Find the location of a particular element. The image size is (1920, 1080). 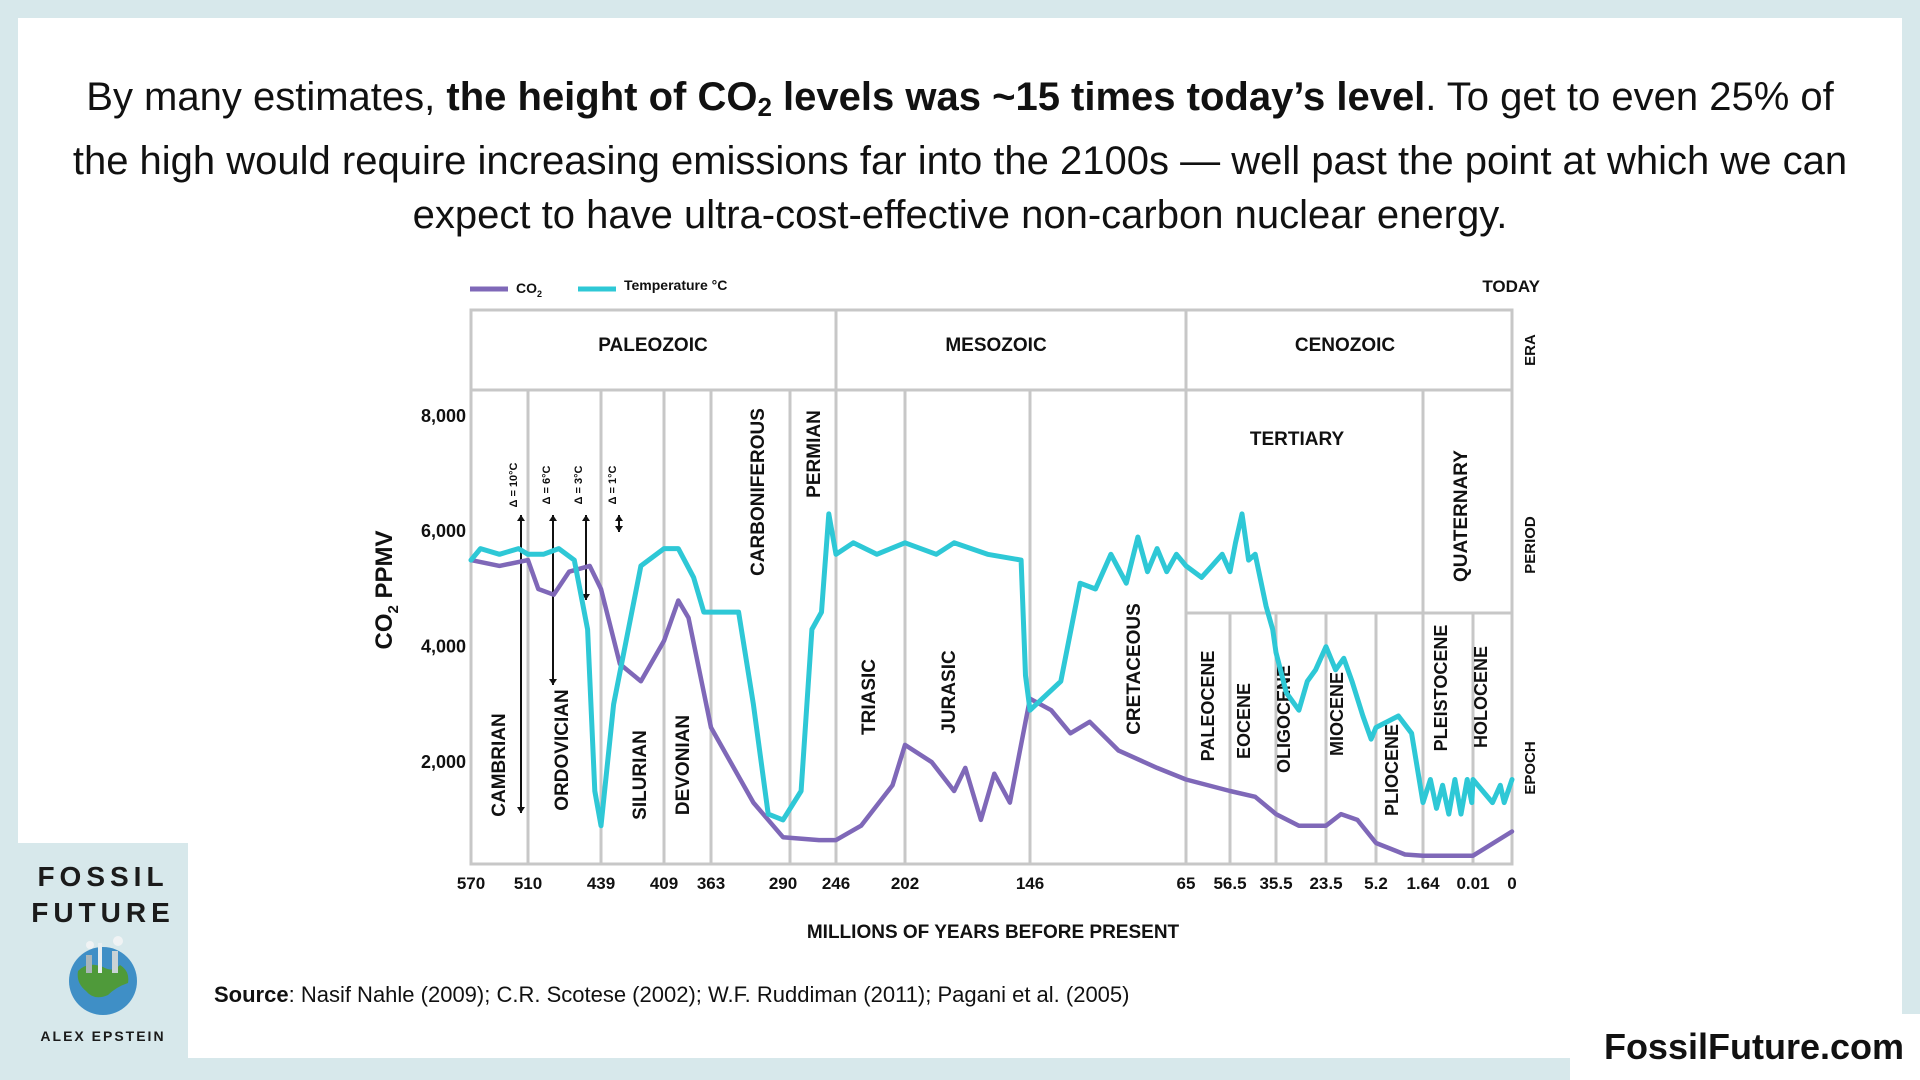

delta-label: Δ = 1°C is located at coordinates (613, 484).